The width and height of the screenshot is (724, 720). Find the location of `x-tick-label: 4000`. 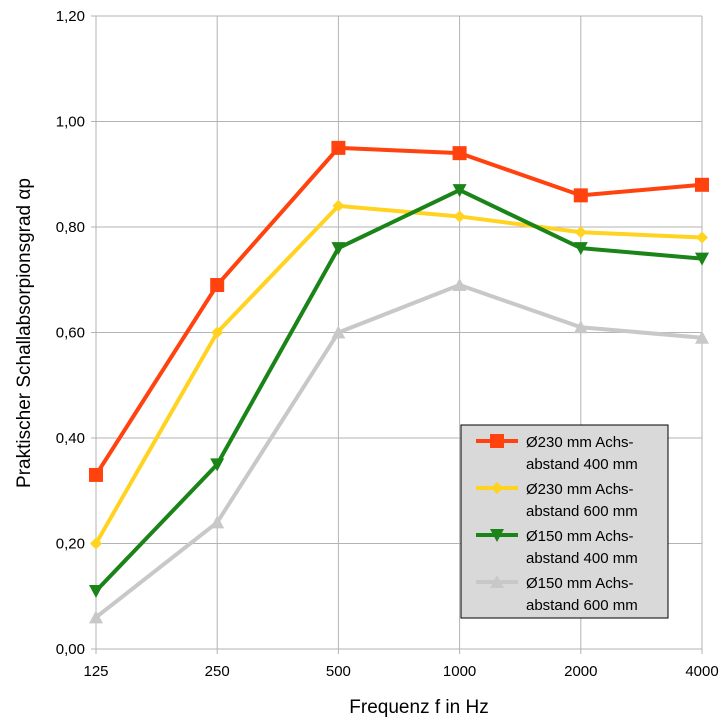

x-tick-label: 4000 is located at coordinates (701, 671).